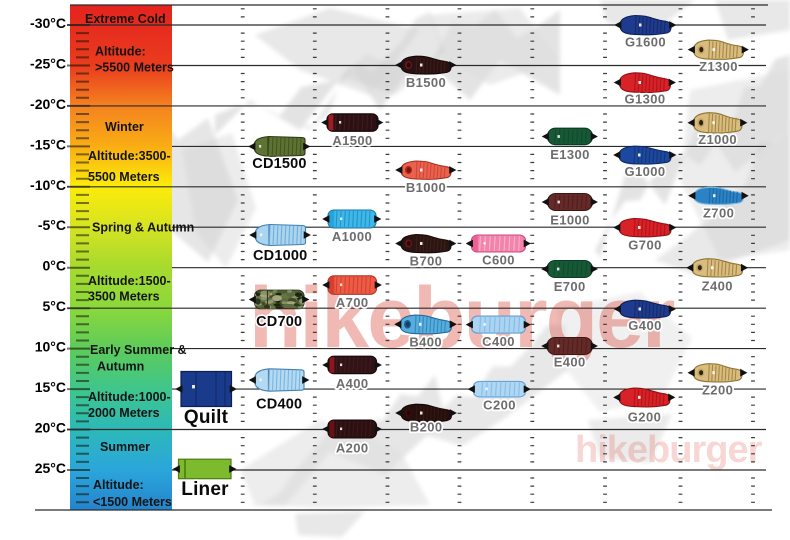 The height and width of the screenshot is (540, 790). What do you see at coordinates (48, 185) in the screenshot?
I see `svg-text: -10°C` at bounding box center [48, 185].